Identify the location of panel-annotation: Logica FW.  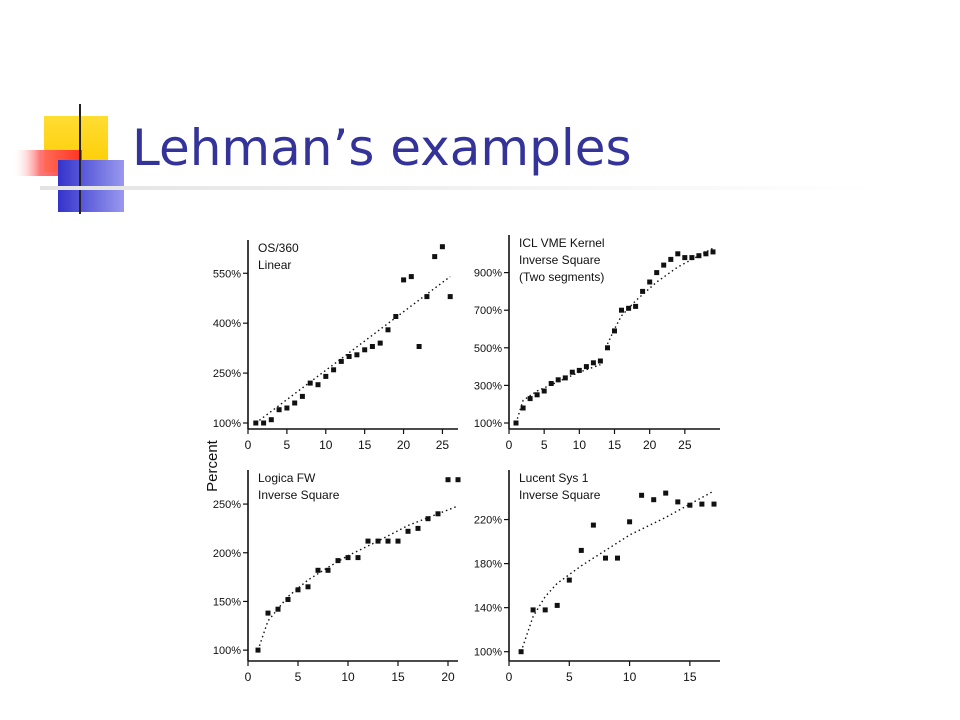
(287, 478).